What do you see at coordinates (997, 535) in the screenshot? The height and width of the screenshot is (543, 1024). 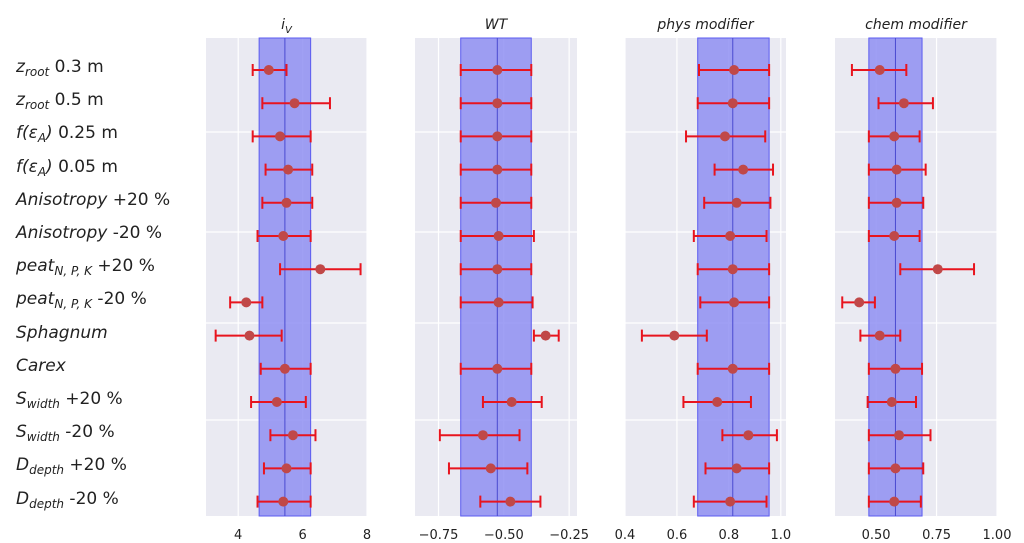 I see `x-tick-label: 1.00` at bounding box center [997, 535].